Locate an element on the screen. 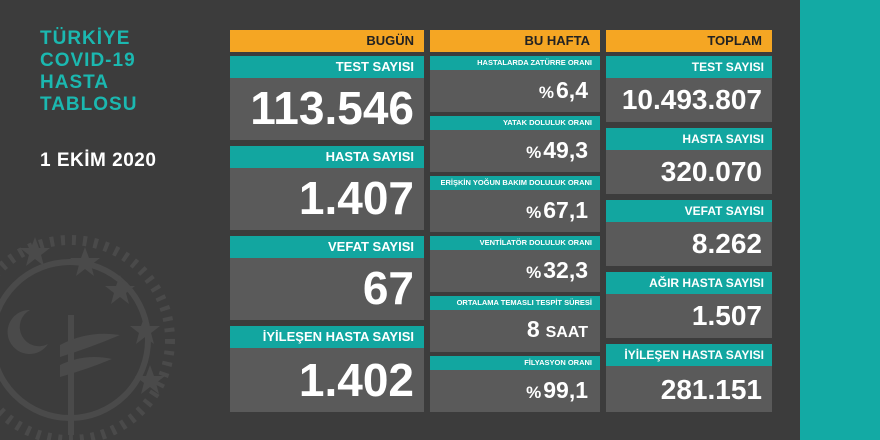  background-strip is located at coordinates (840, 220).